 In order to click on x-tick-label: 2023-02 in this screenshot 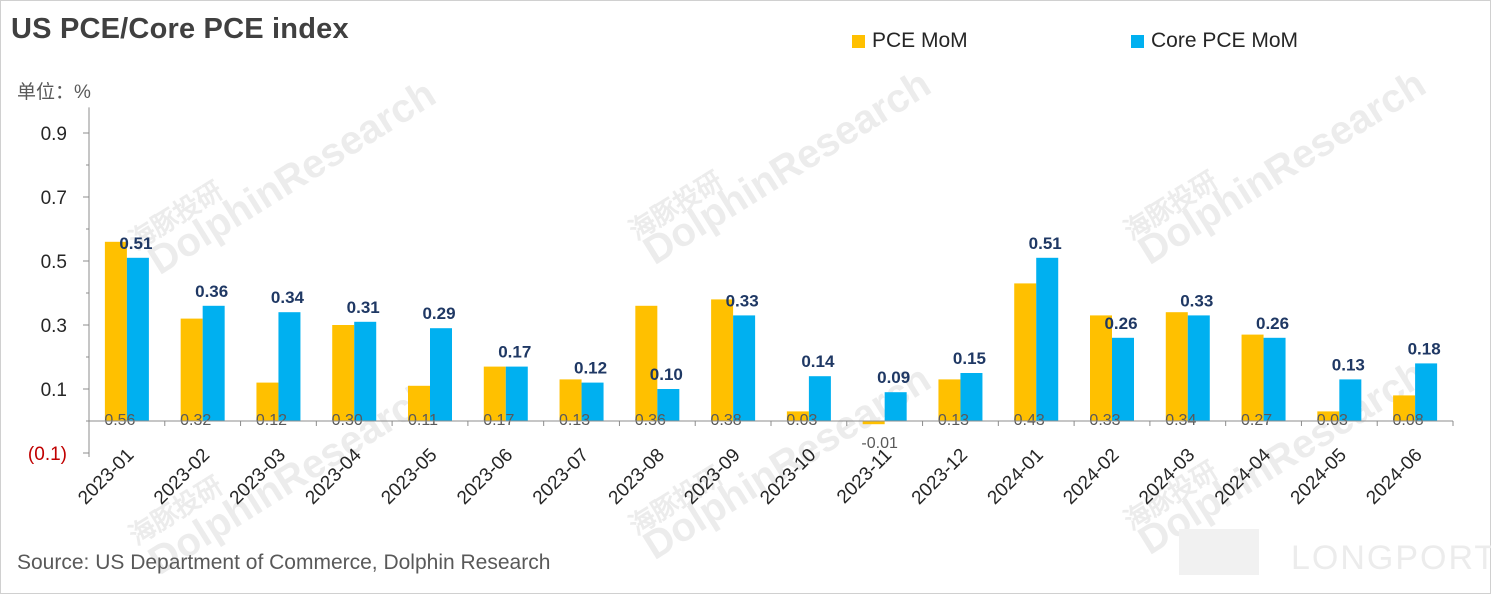, I will do `click(182, 477)`.